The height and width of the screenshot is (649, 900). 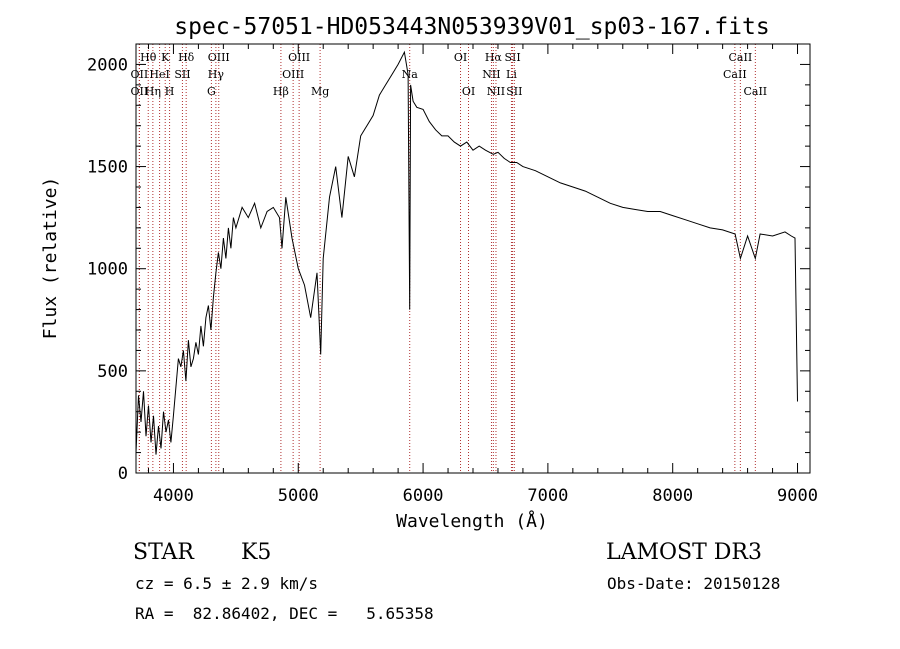 What do you see at coordinates (281, 91) in the screenshot?
I see `marker-label: Hβ` at bounding box center [281, 91].